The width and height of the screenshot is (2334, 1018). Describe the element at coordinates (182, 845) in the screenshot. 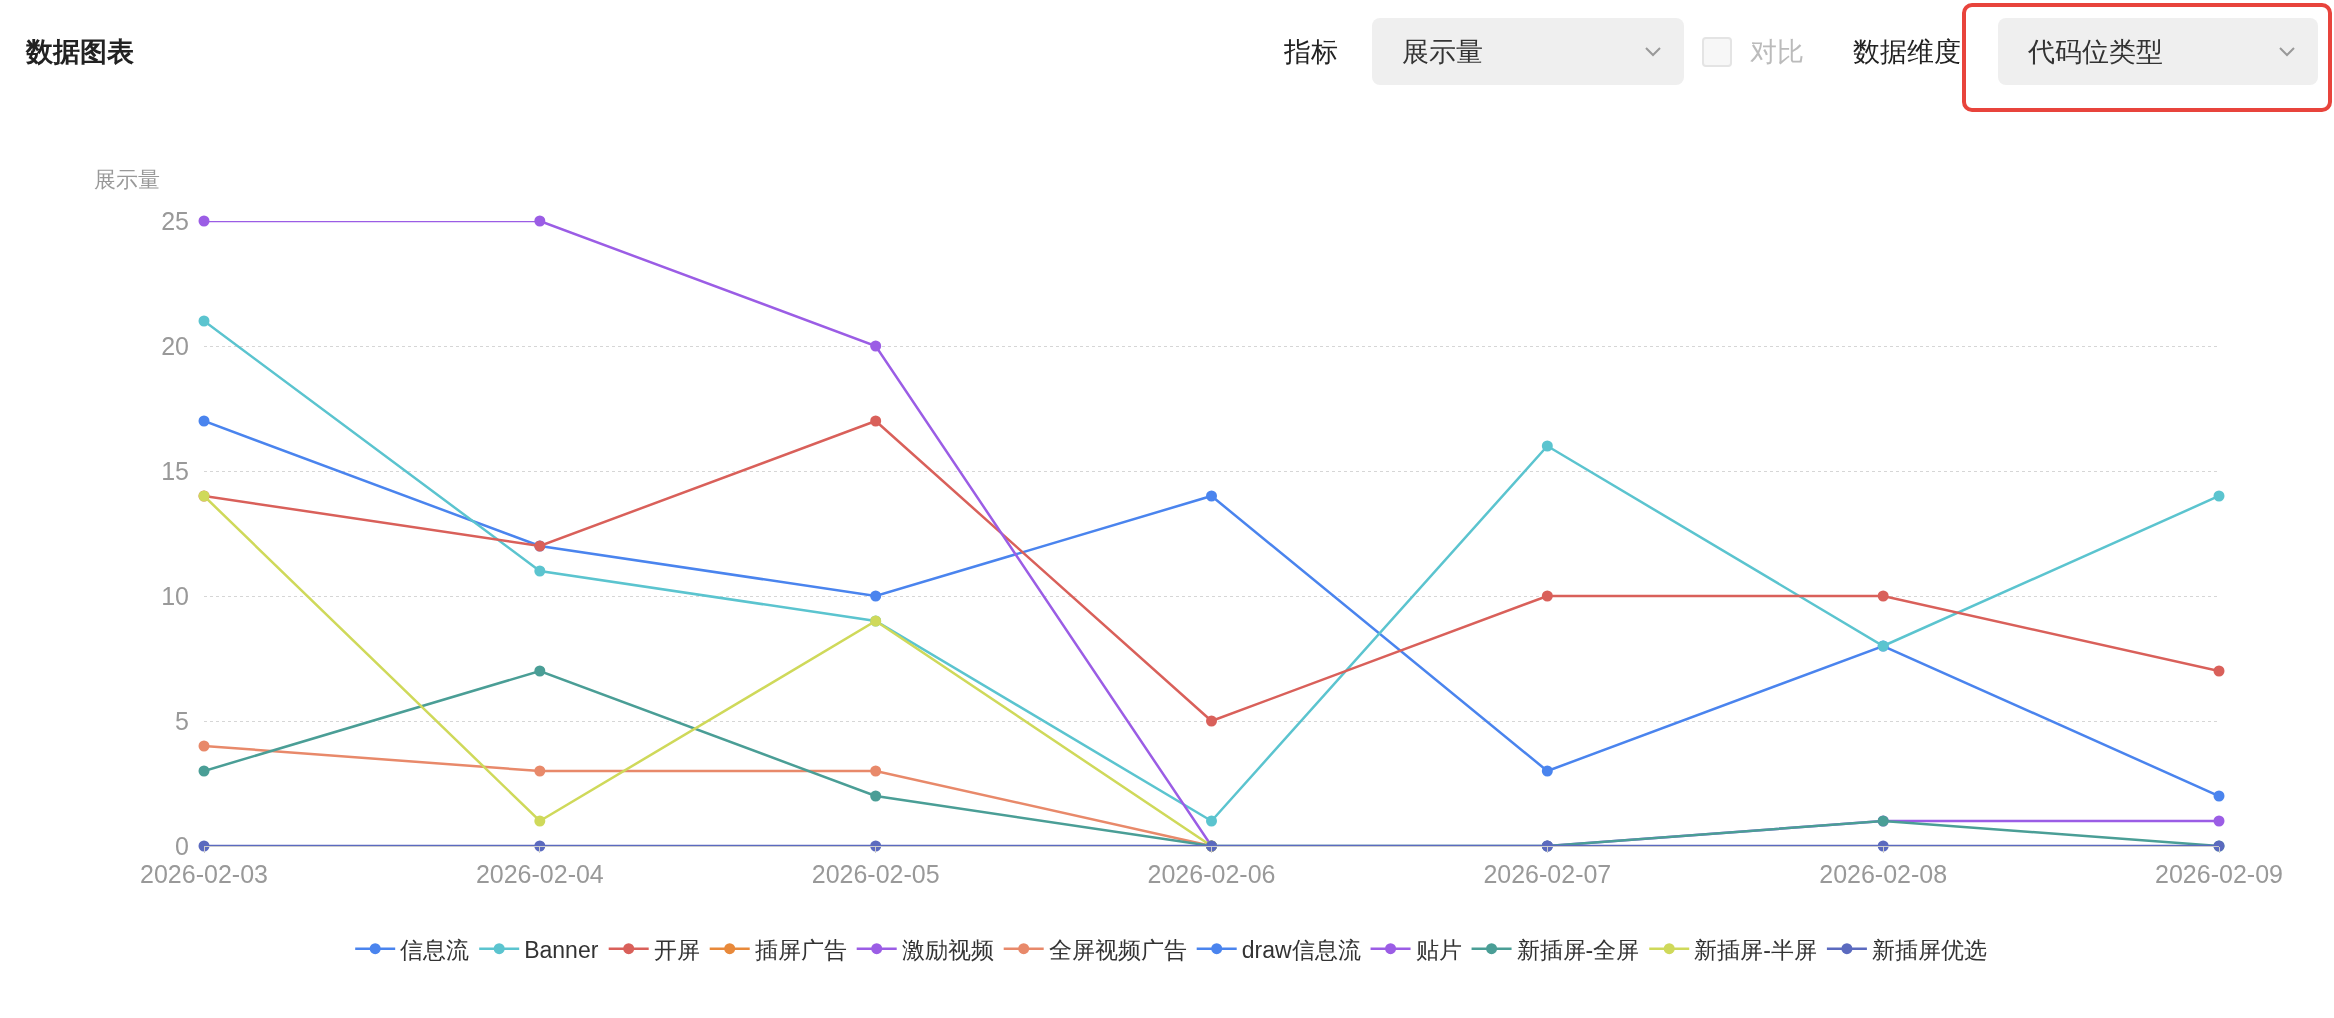

I see `y-tick-label: 0` at that location.